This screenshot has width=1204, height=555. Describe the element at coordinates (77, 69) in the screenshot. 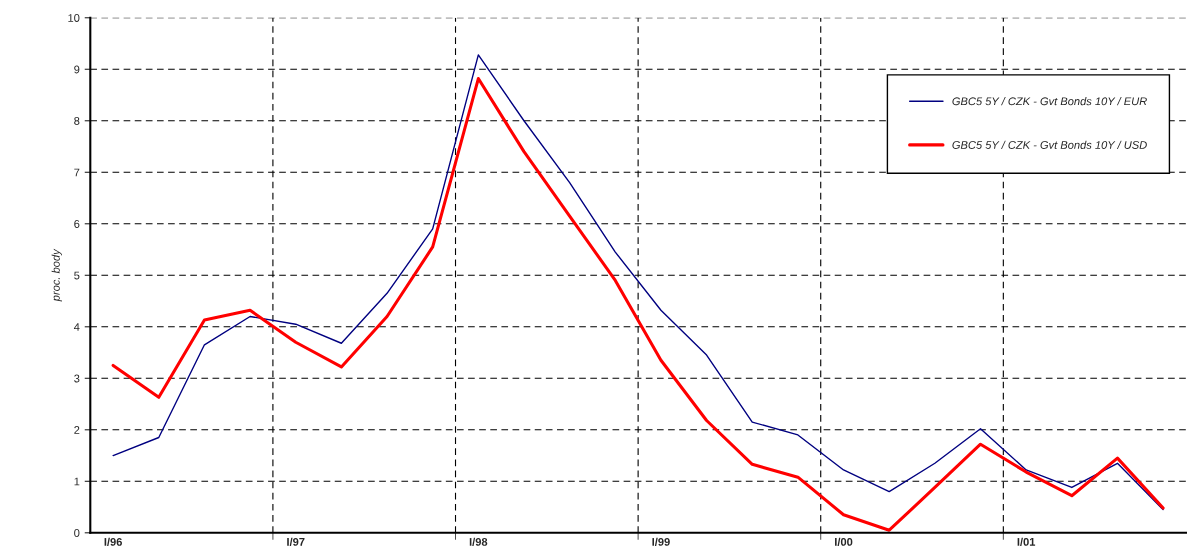

I see `y-tick-label: 9` at that location.